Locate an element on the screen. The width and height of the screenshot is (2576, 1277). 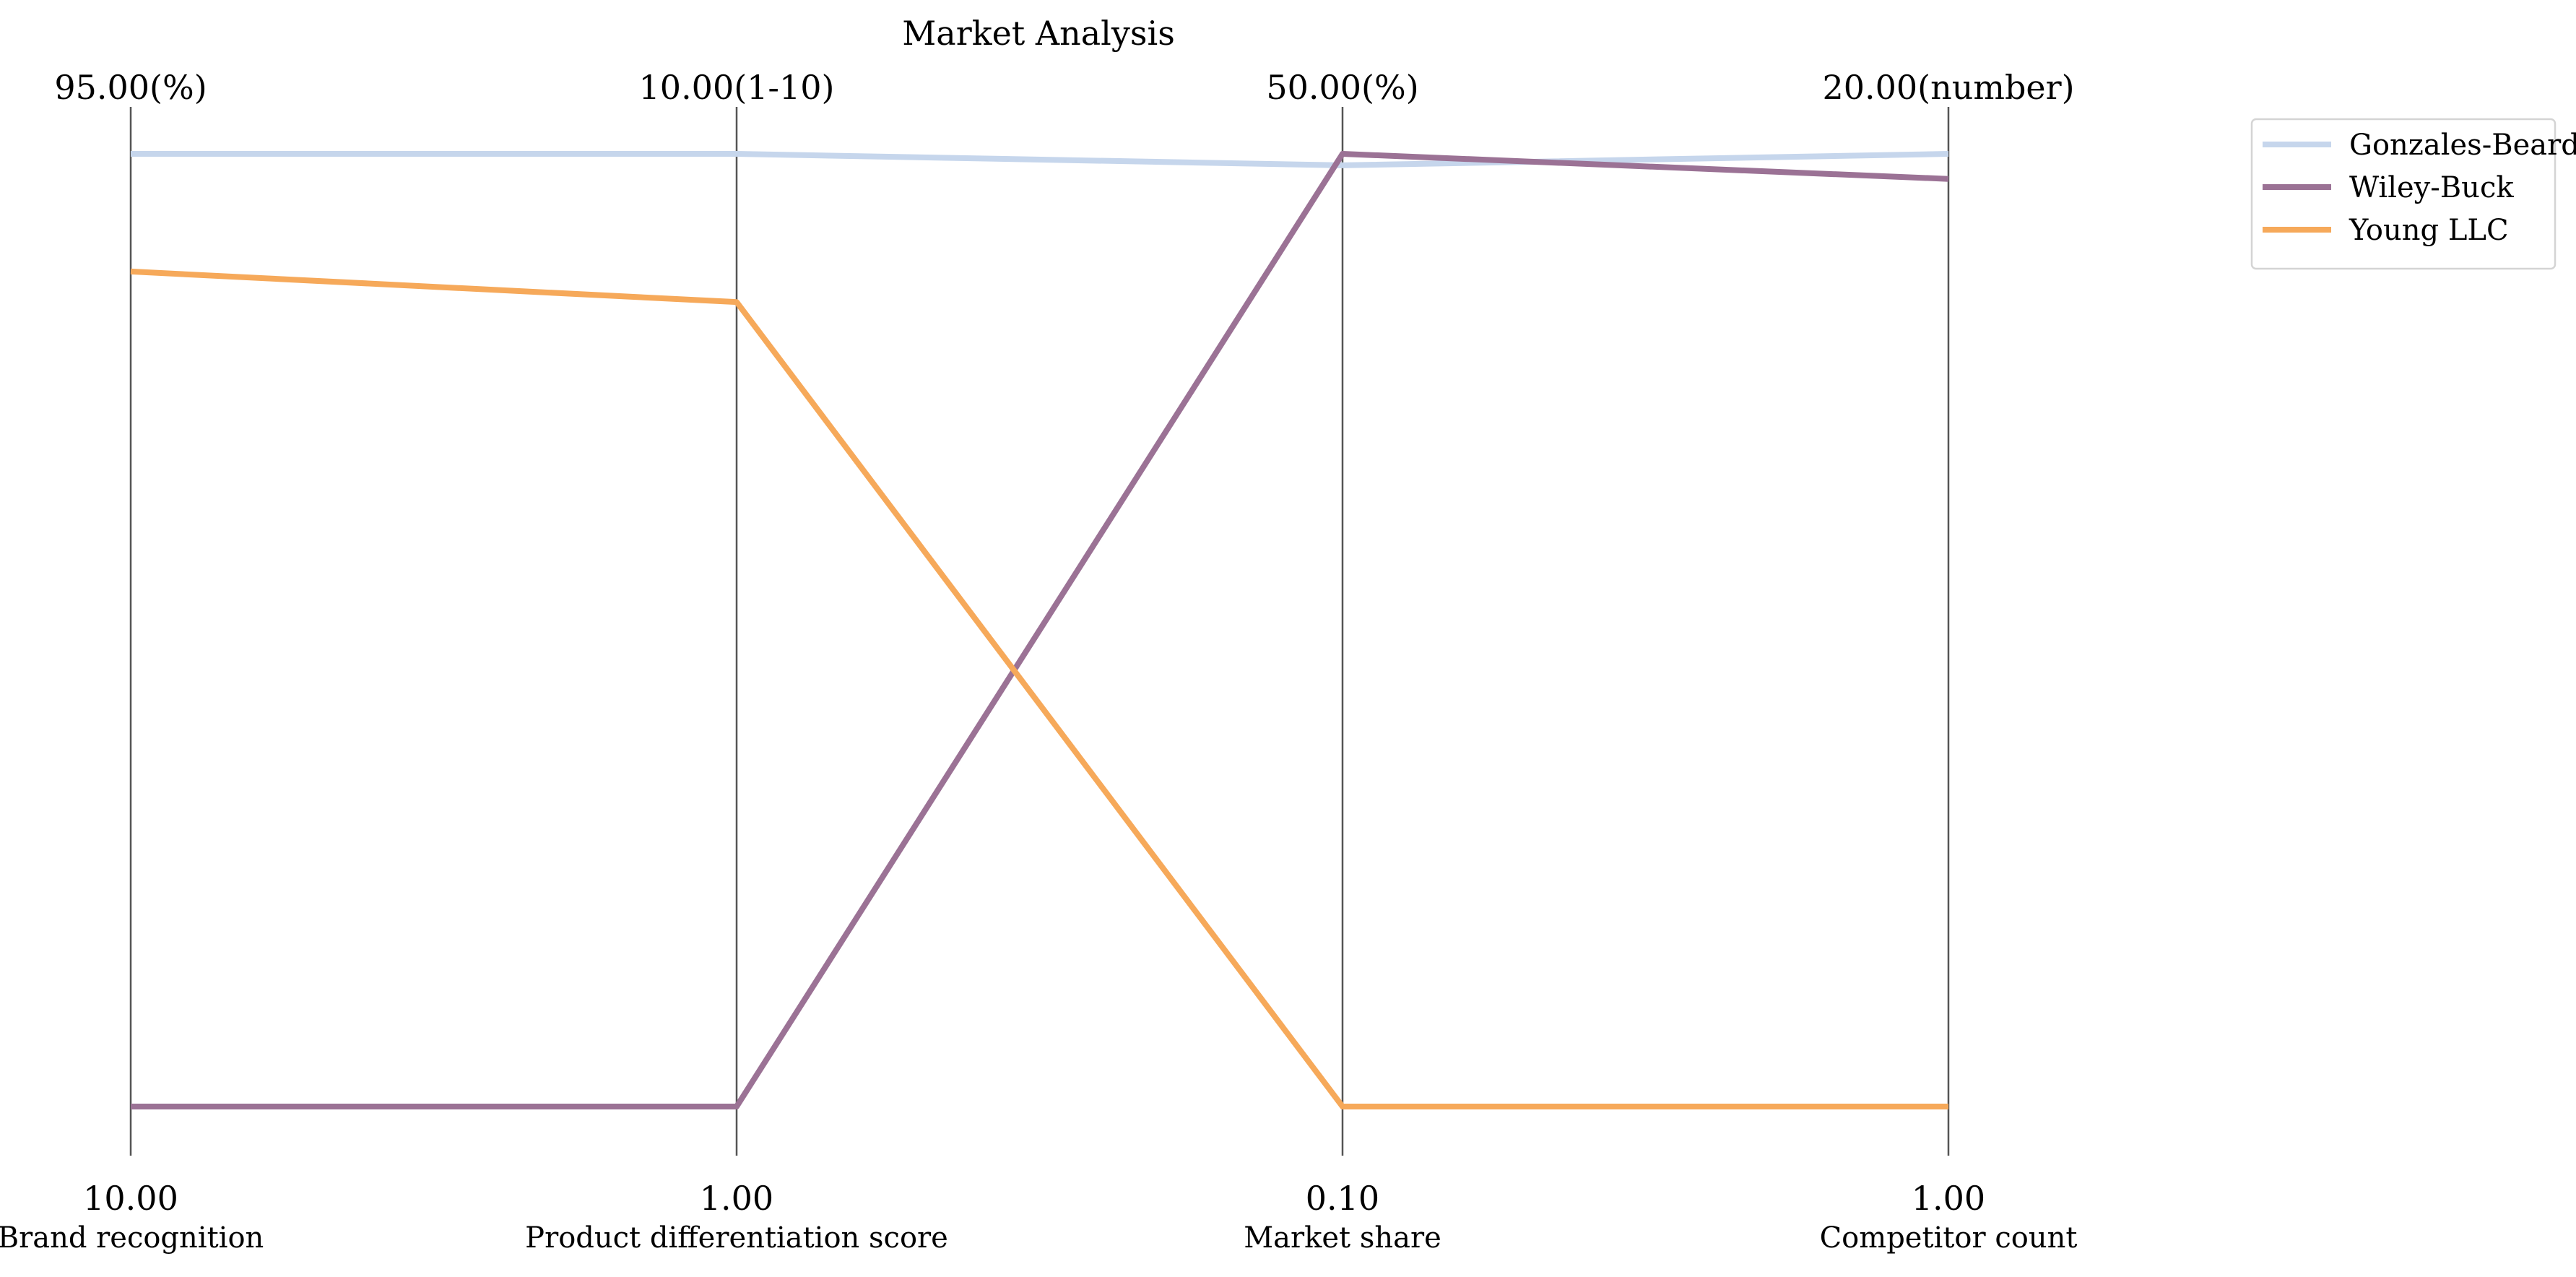
axis-max-label-brand-recognition: 95.00(%) is located at coordinates (130, 87).